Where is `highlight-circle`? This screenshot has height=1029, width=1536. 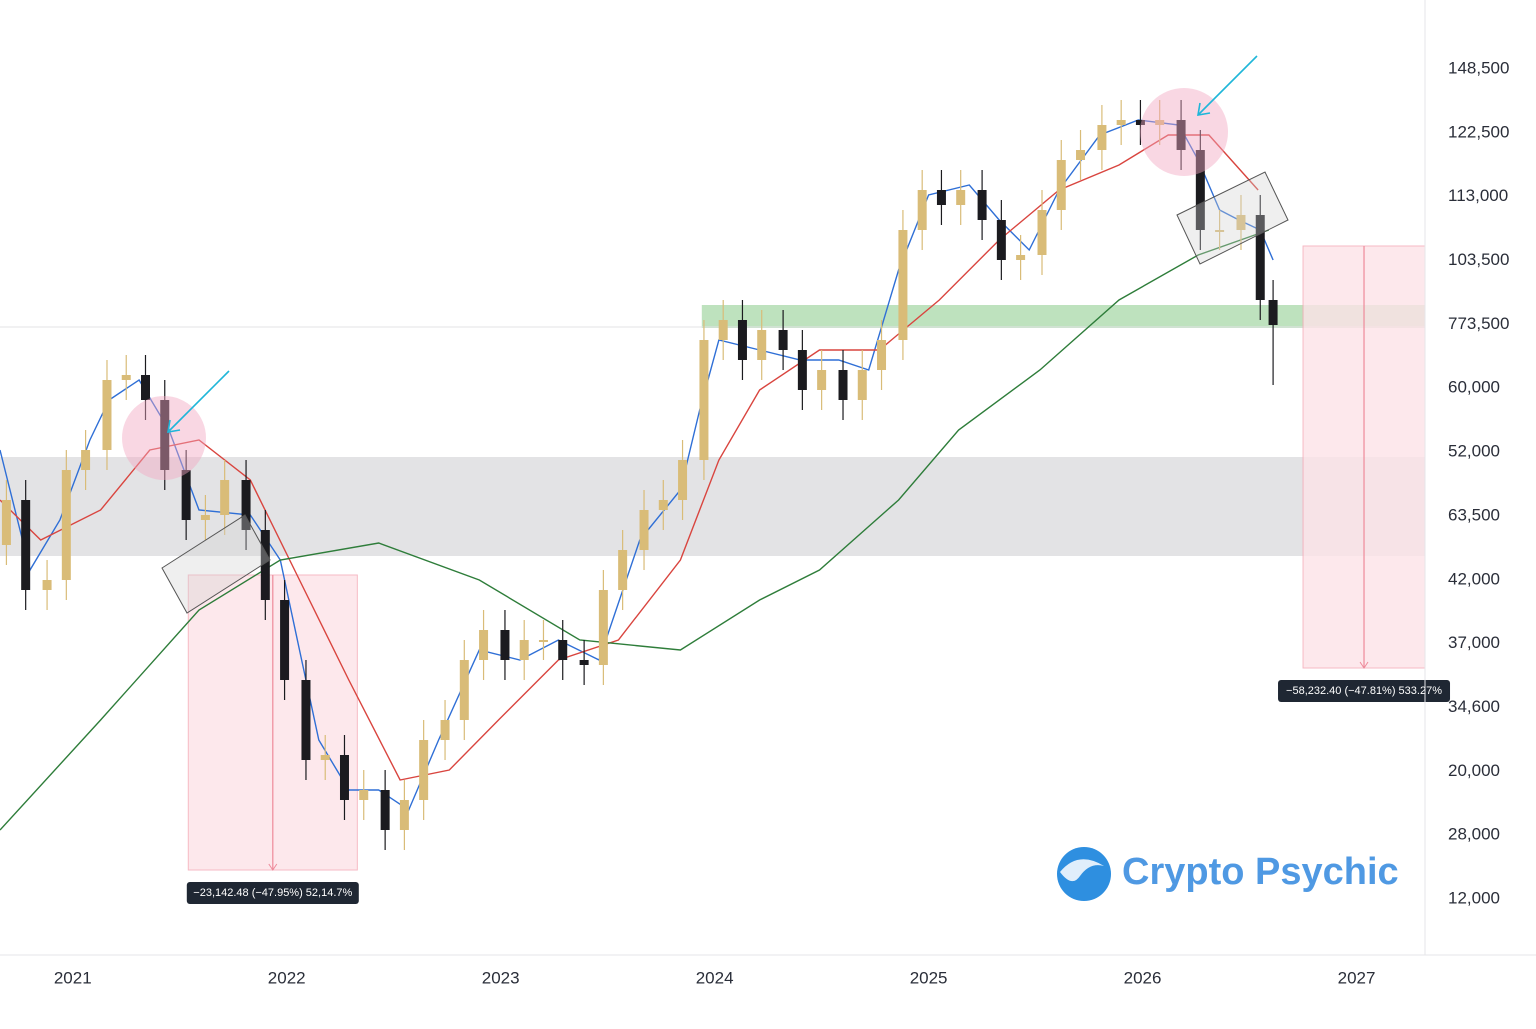
highlight-circle is located at coordinates (1184, 132).